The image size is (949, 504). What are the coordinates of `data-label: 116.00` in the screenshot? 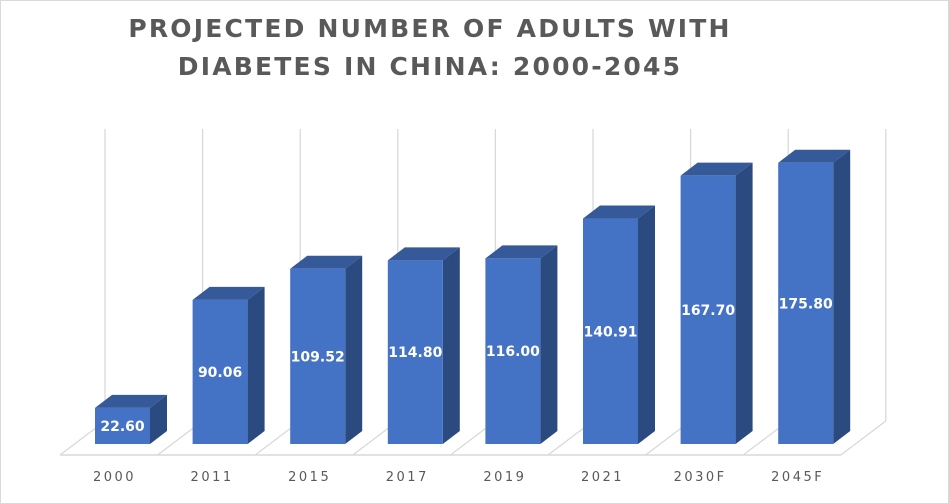 It's located at (513, 352).